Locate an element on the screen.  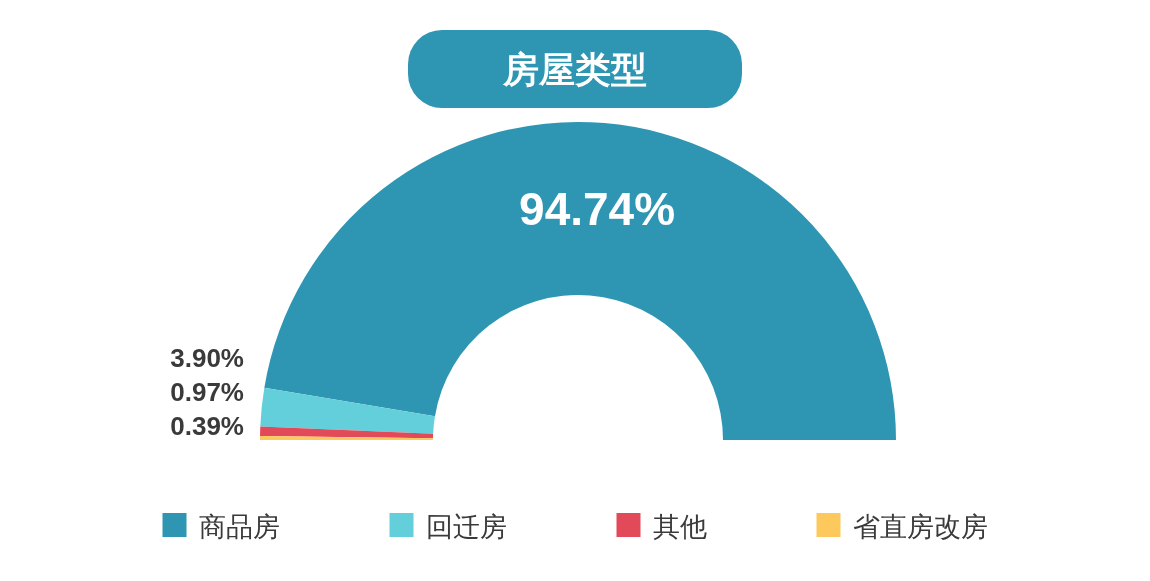
chart-title: 房屋类型 is located at coordinates (574, 69).